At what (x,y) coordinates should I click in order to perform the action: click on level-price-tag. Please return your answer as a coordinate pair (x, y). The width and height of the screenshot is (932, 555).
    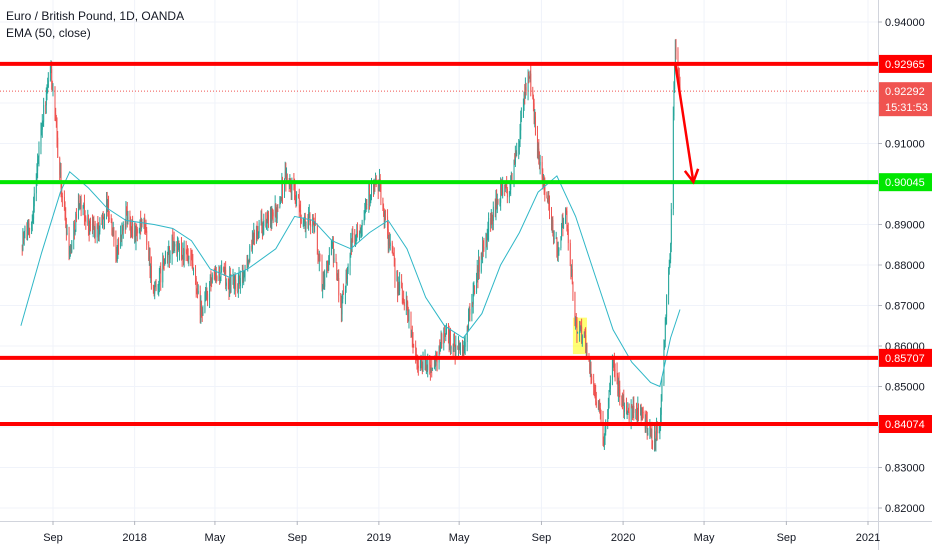
    Looking at the image, I should click on (905, 63).